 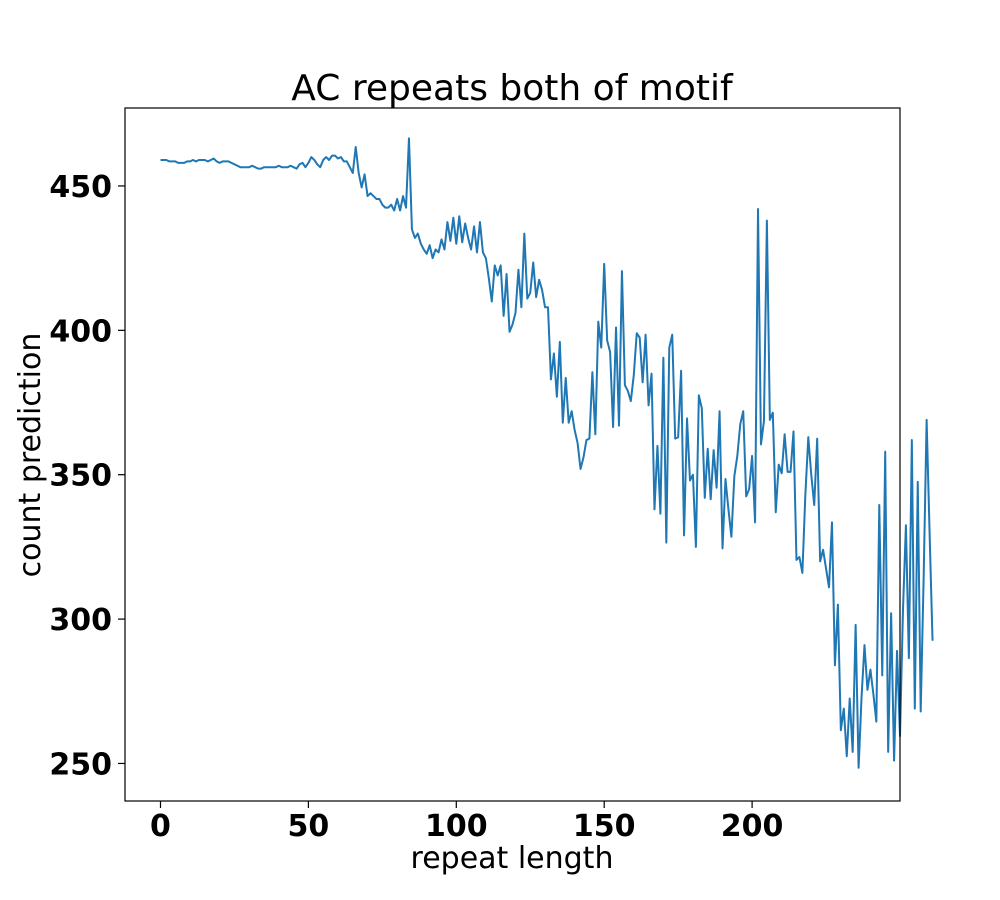 What do you see at coordinates (80, 331) in the screenshot?
I see `y-tick-label: 400` at bounding box center [80, 331].